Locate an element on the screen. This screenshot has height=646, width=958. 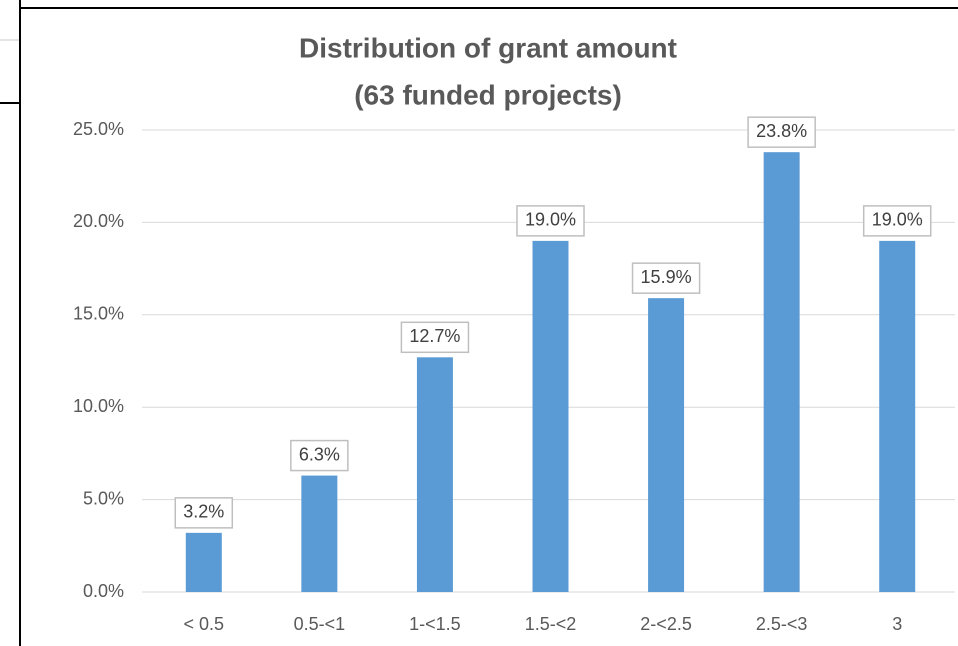
data-label: 23.8% is located at coordinates (781, 131).